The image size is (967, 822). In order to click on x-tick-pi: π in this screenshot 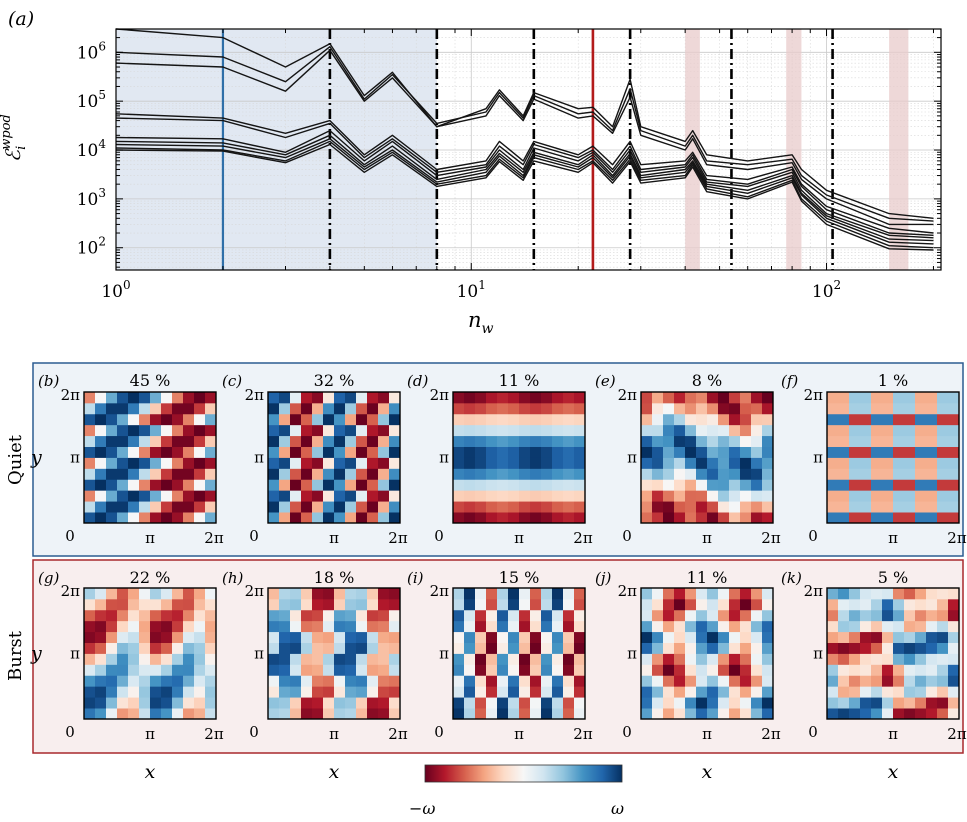, I will do `click(150, 538)`.